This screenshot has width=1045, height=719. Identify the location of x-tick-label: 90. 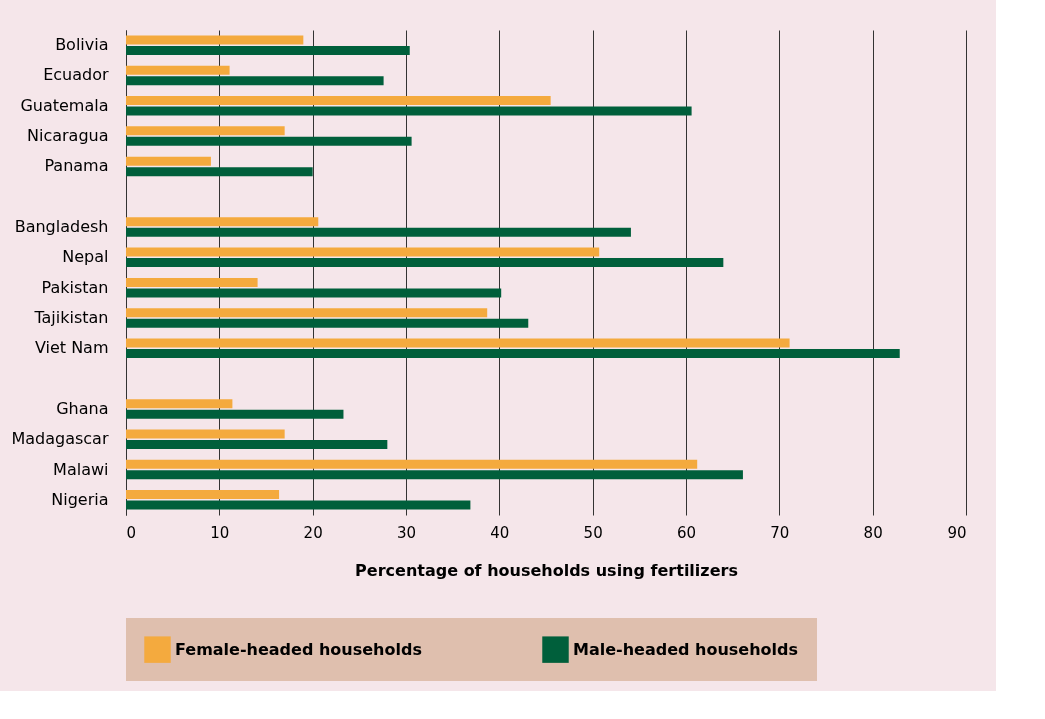
(957, 532).